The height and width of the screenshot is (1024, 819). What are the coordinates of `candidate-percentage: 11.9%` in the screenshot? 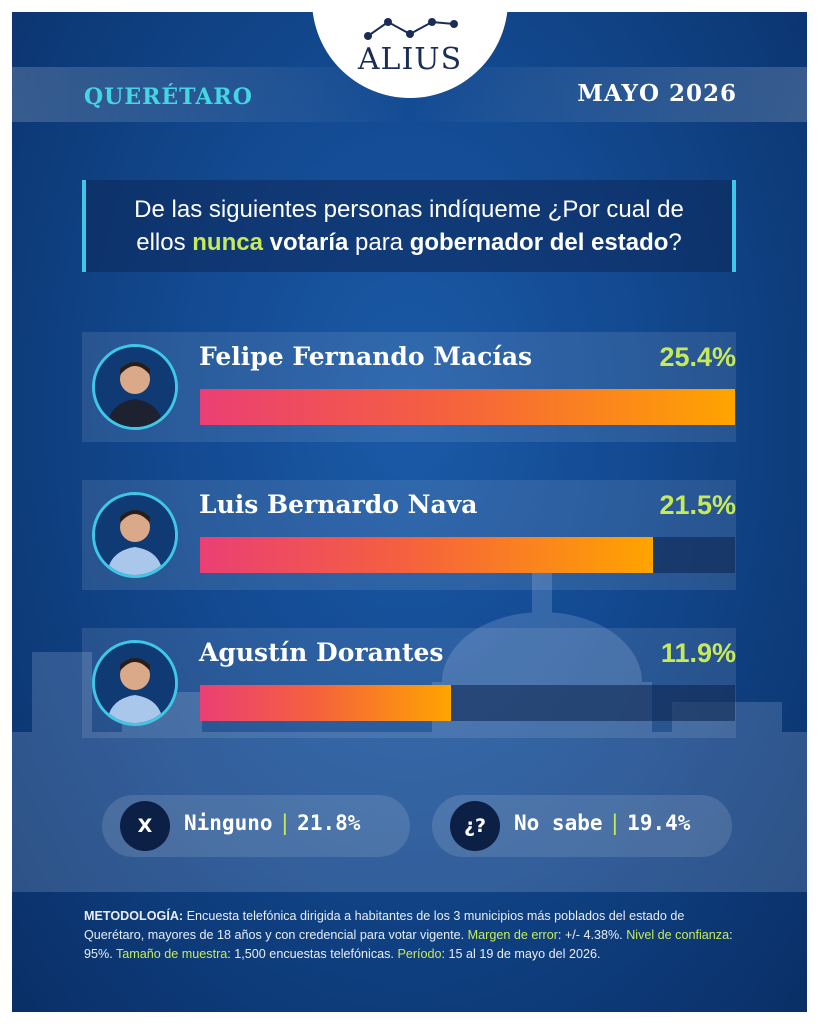 It's located at (698, 653).